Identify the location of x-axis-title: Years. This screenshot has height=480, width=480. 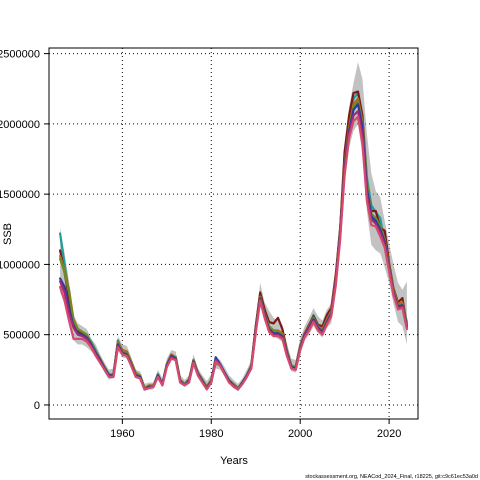
(234, 461).